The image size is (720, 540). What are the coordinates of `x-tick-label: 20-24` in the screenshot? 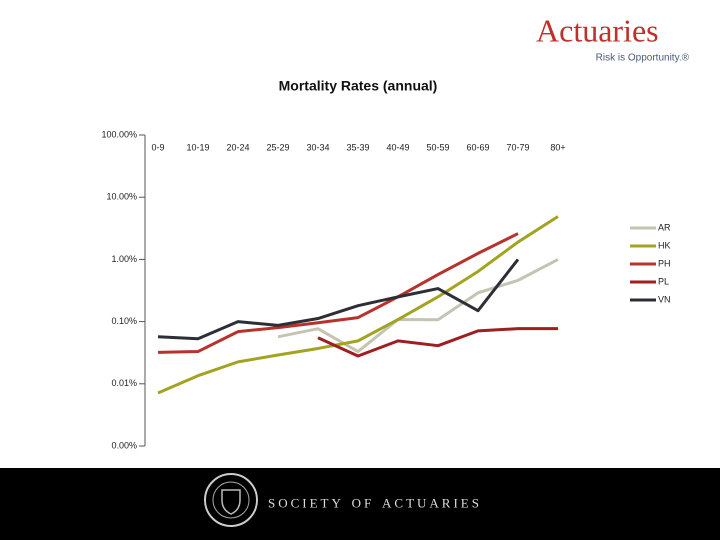 It's located at (237, 147).